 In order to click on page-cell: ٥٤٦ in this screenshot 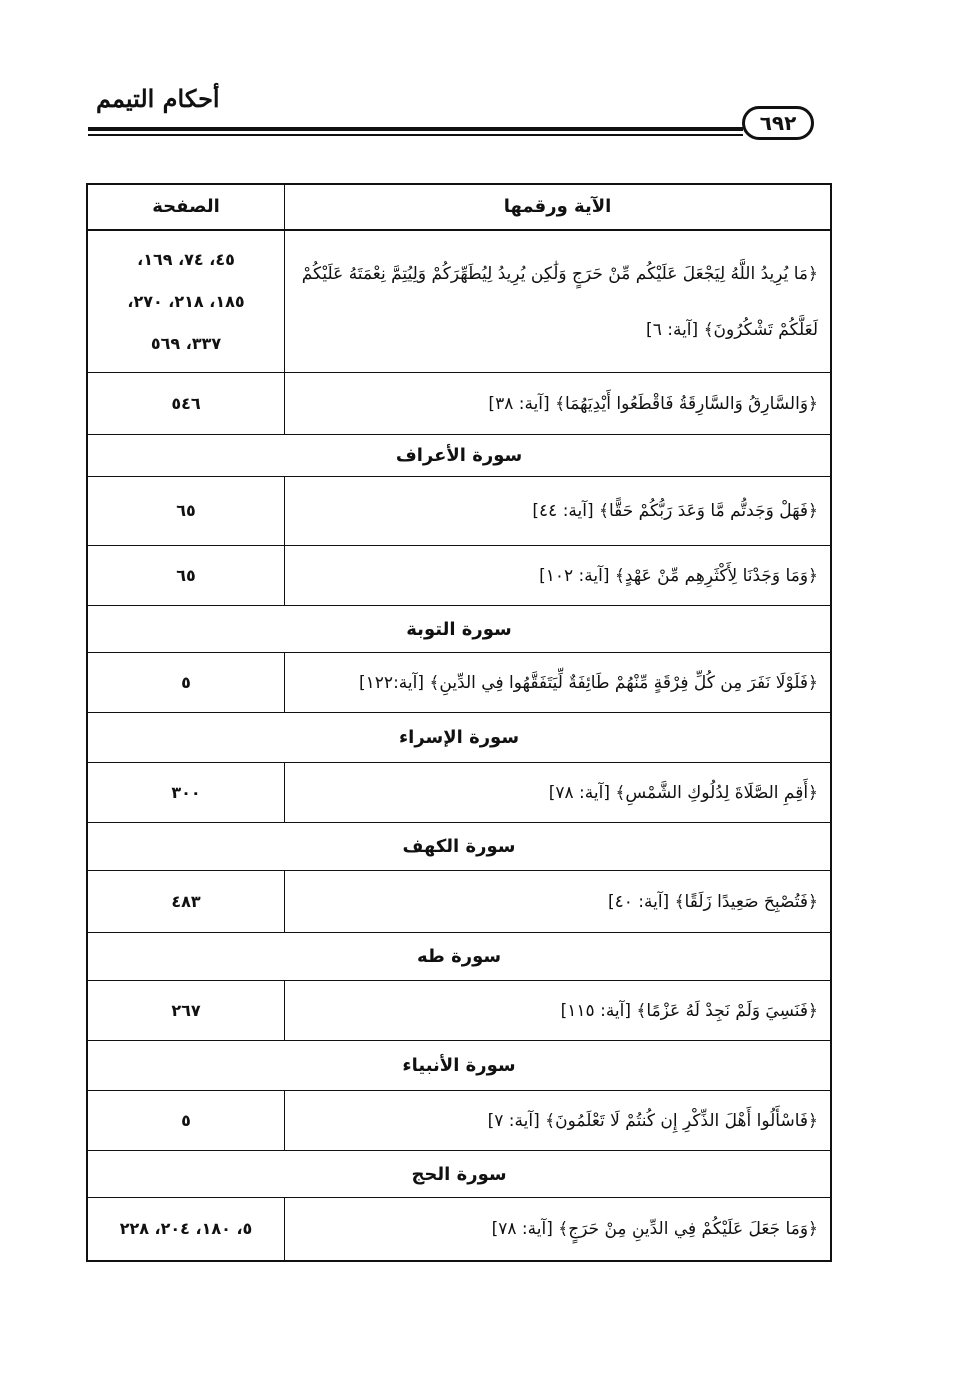, I will do `click(186, 403)`.